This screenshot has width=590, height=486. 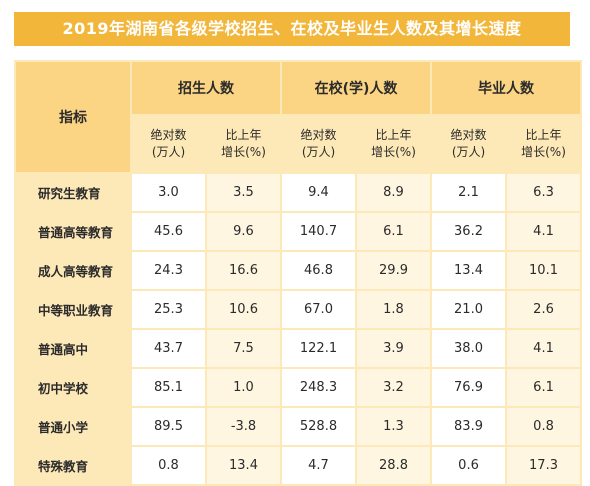 I want to click on cell-enrollment-absolute: 3.0, so click(x=168, y=192).